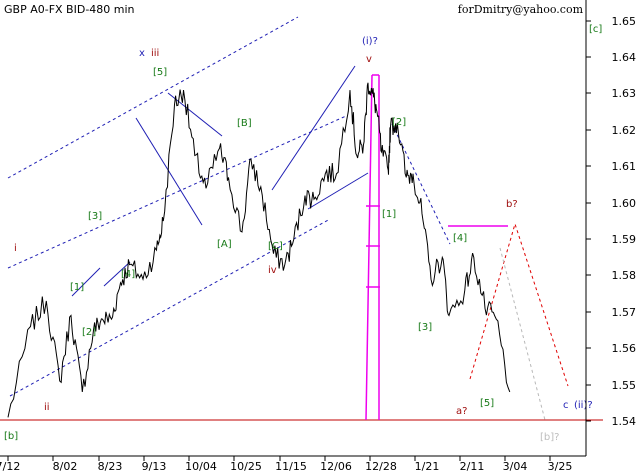  What do you see at coordinates (291, 465) in the screenshot?
I see `x-tick-label: 11/15` at bounding box center [291, 465].